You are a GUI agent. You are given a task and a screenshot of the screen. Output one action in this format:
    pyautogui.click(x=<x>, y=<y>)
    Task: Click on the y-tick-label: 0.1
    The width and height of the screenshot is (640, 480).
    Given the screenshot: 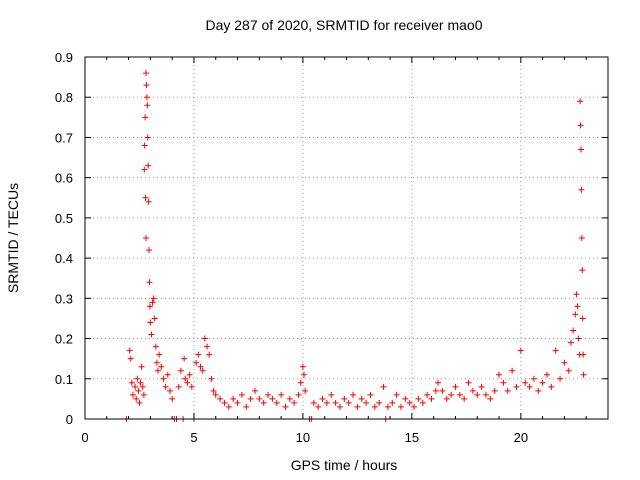 What is the action you would take?
    pyautogui.click(x=64, y=379)
    